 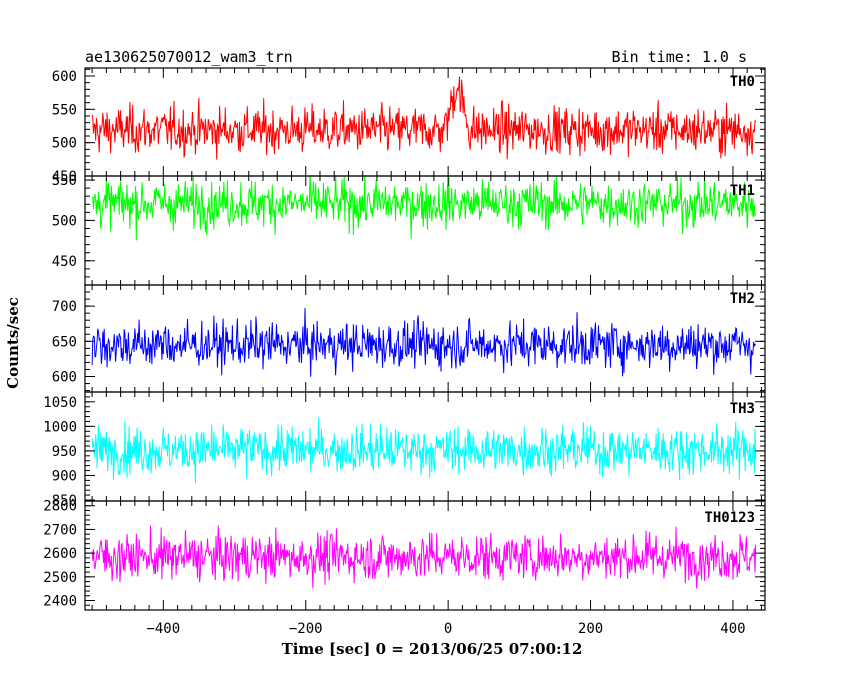 What do you see at coordinates (64, 342) in the screenshot?
I see `y-tick-label: 650` at bounding box center [64, 342].